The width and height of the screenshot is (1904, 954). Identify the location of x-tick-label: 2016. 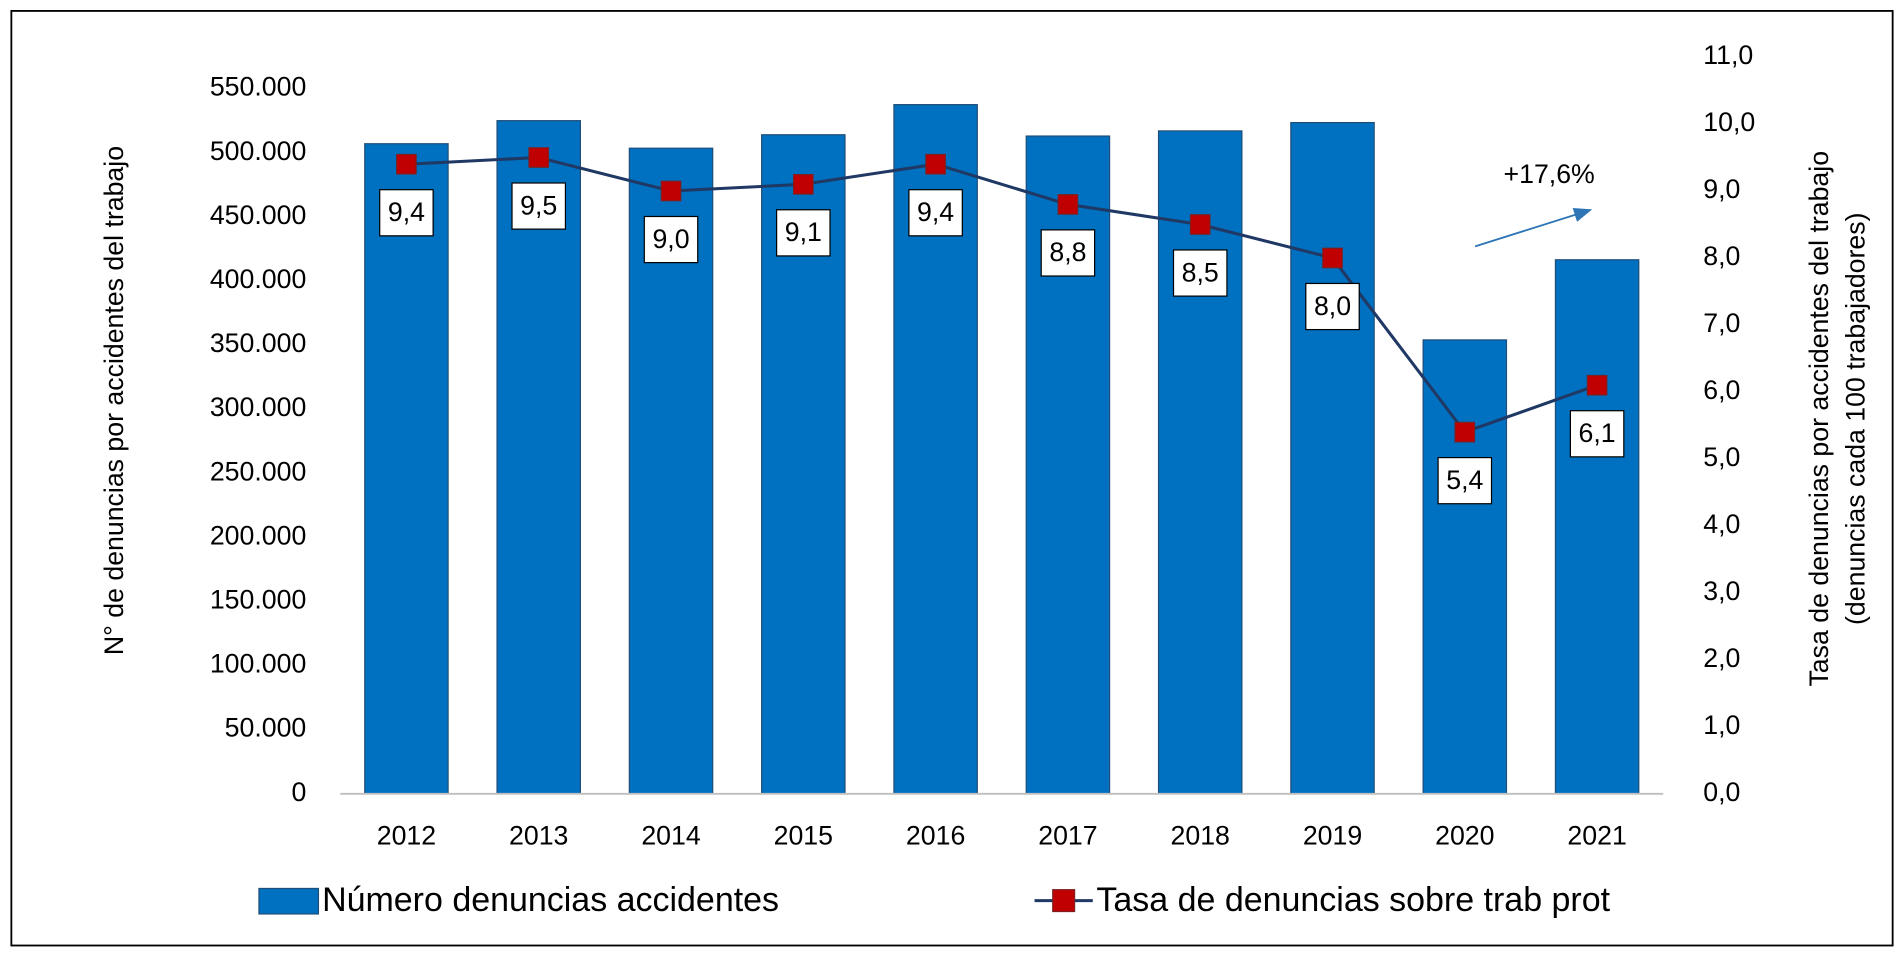
(935, 836).